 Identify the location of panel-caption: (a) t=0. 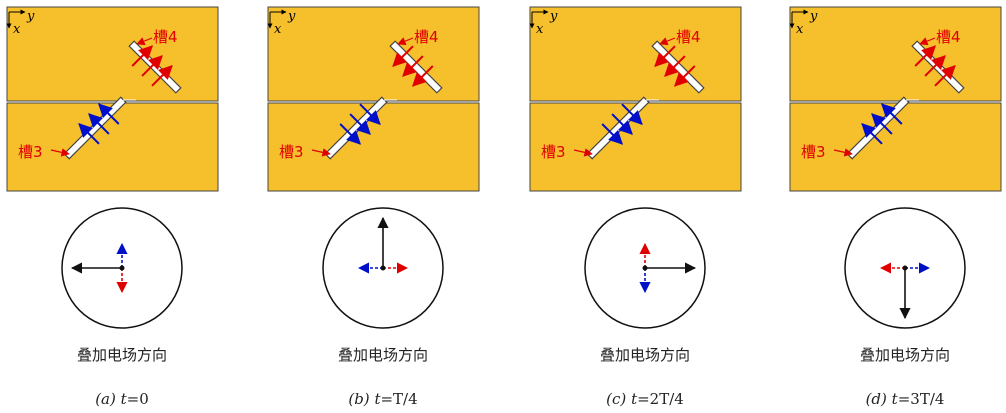
(122, 399).